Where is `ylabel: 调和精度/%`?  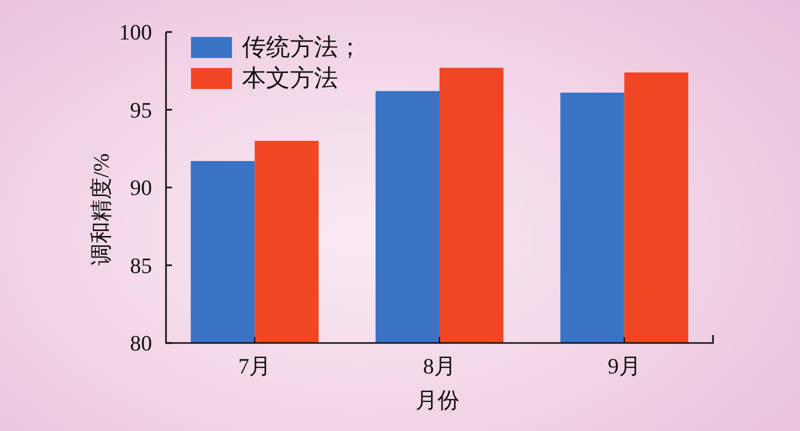
ylabel: 调和精度/% is located at coordinates (101, 209).